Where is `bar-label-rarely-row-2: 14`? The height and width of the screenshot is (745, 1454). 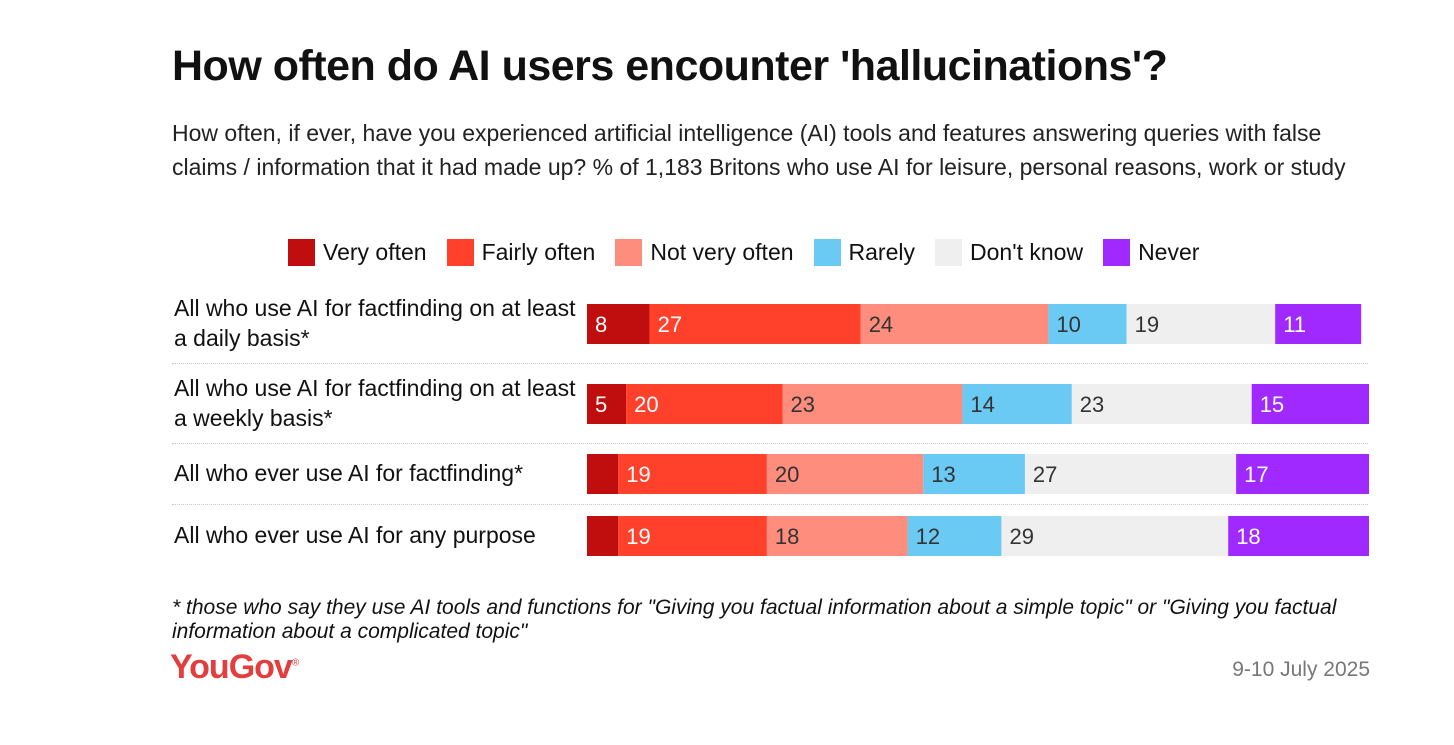
bar-label-rarely-row-2: 14 is located at coordinates (982, 404).